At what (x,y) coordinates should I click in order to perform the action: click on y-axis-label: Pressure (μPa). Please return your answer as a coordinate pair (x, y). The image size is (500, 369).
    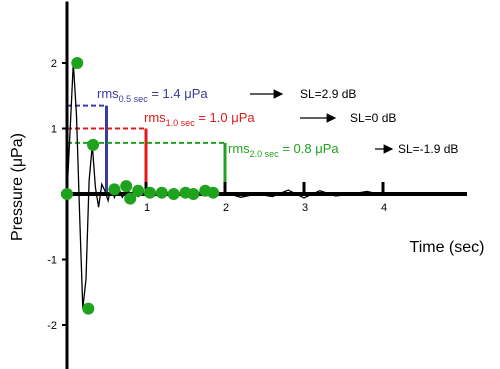
    Looking at the image, I should click on (17, 187).